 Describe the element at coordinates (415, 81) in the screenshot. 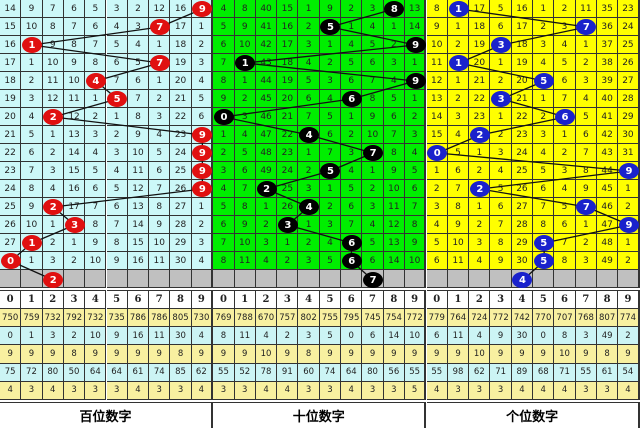

I see `hit-ball: 9` at that location.